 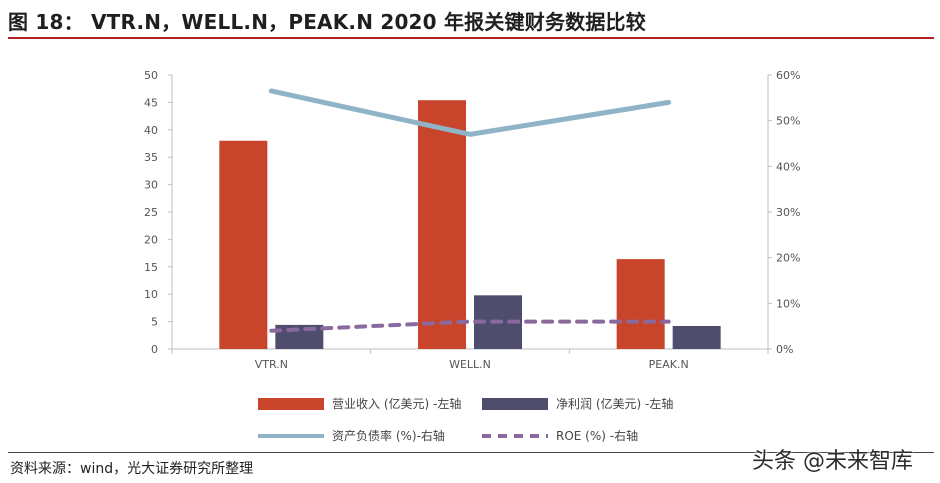 I want to click on debt-ratio-line, so click(x=470, y=112).